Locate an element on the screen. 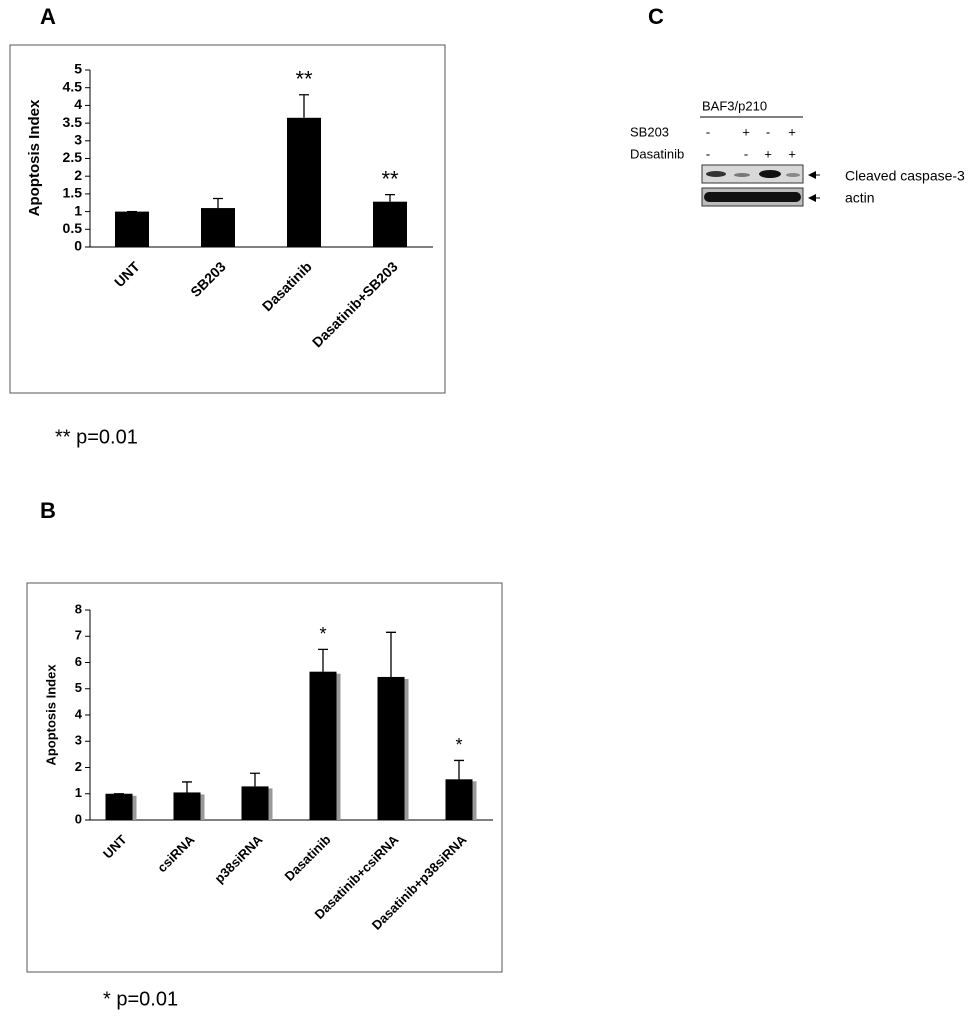 This screenshot has width=975, height=1021. x-tick-label: csiRNA is located at coordinates (176, 854).